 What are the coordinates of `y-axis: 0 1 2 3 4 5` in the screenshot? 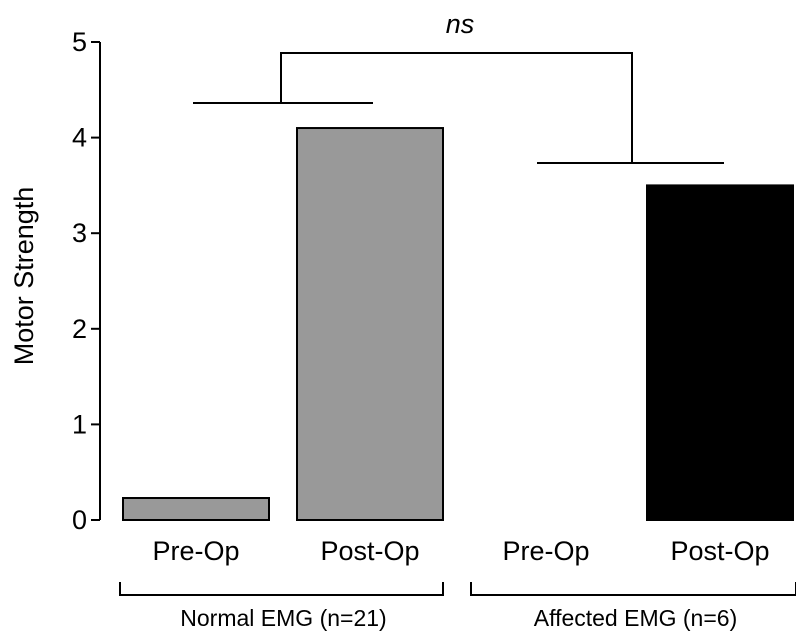 It's located at (86, 281).